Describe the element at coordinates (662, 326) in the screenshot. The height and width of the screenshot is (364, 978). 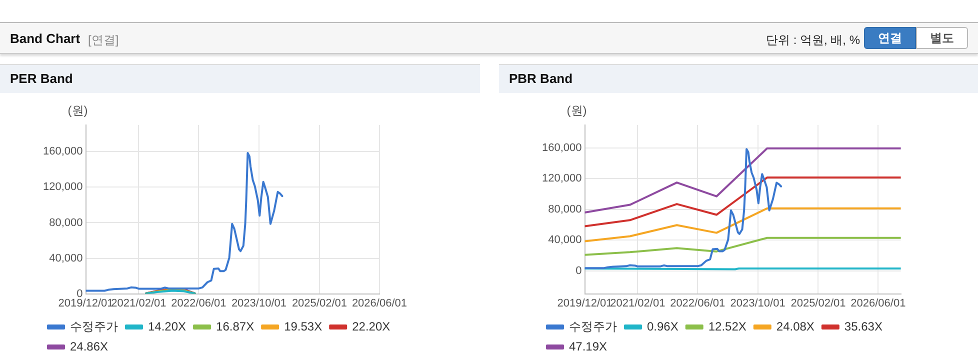
I see `legend-label: 0.96X` at that location.